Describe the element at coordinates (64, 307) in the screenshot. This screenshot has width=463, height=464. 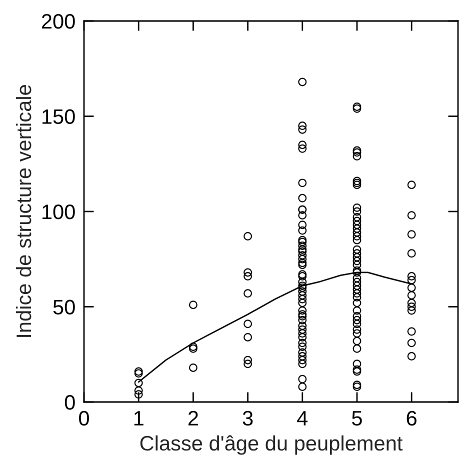
I see `y-tick-label: 50` at that location.